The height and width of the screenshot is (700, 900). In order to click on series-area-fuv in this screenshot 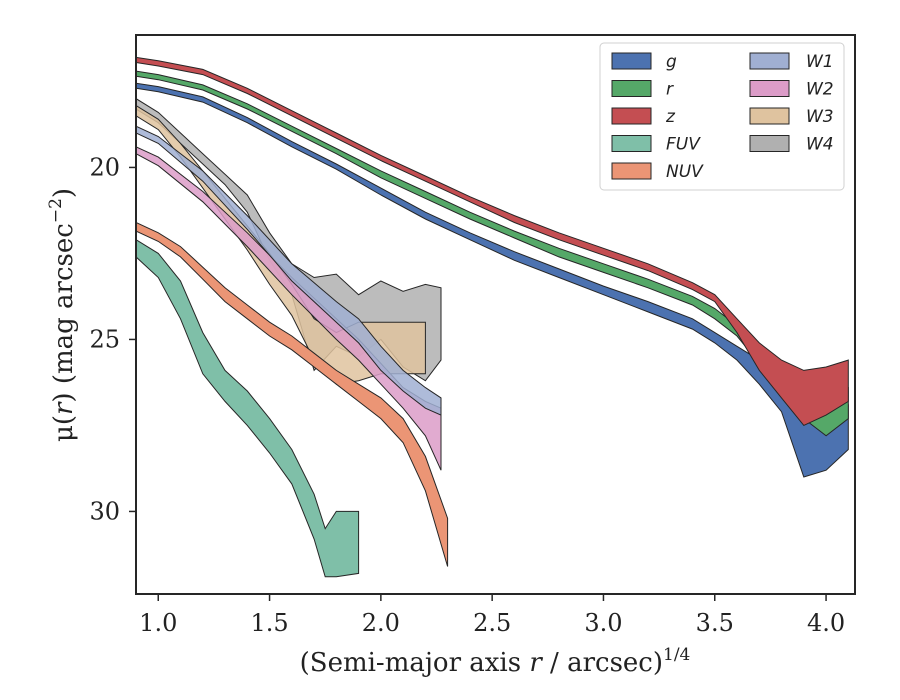, I will do `click(248, 408)`.